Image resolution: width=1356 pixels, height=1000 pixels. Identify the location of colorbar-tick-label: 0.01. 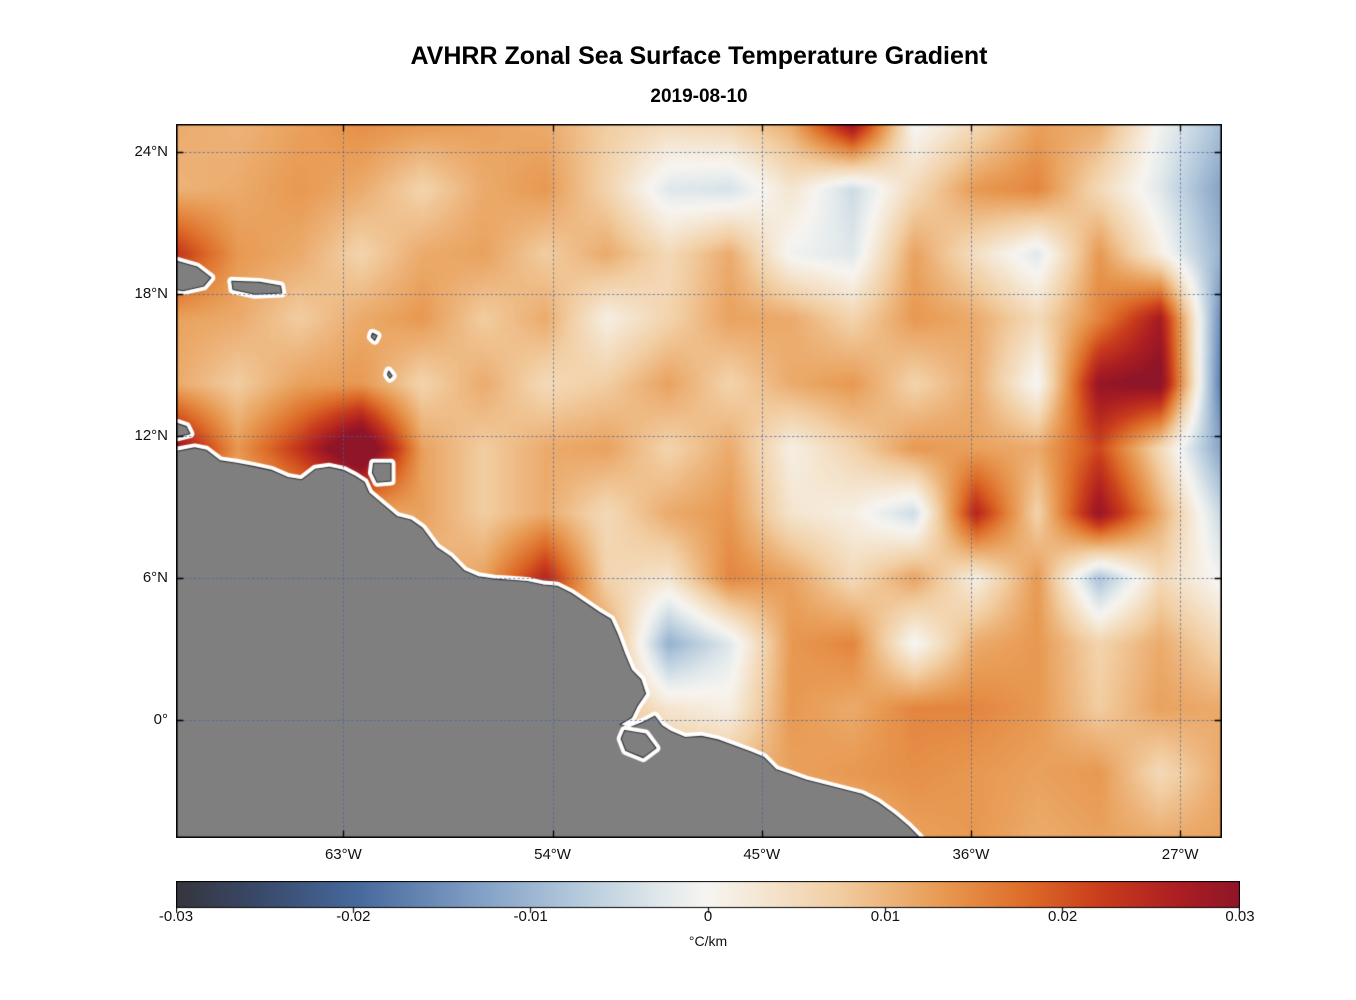
(885, 916).